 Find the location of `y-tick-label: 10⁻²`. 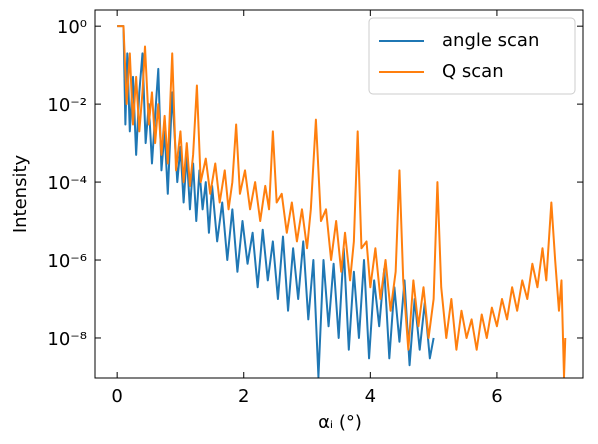

y-tick-label: 10⁻² is located at coordinates (67, 105).